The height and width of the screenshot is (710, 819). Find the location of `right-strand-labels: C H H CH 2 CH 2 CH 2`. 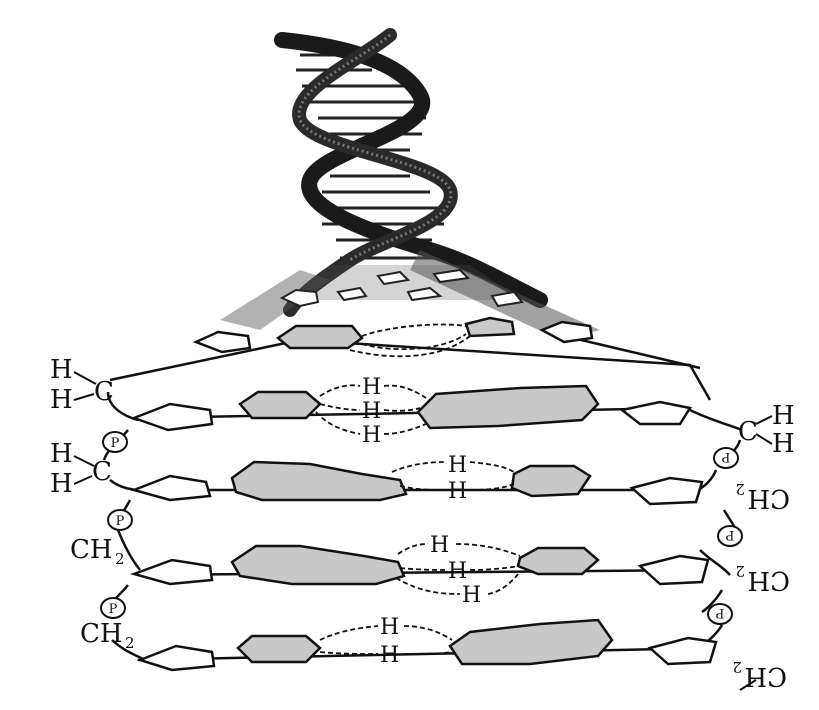

right-strand-labels: C H H CH 2 CH 2 CH 2 is located at coordinates (763, 546).